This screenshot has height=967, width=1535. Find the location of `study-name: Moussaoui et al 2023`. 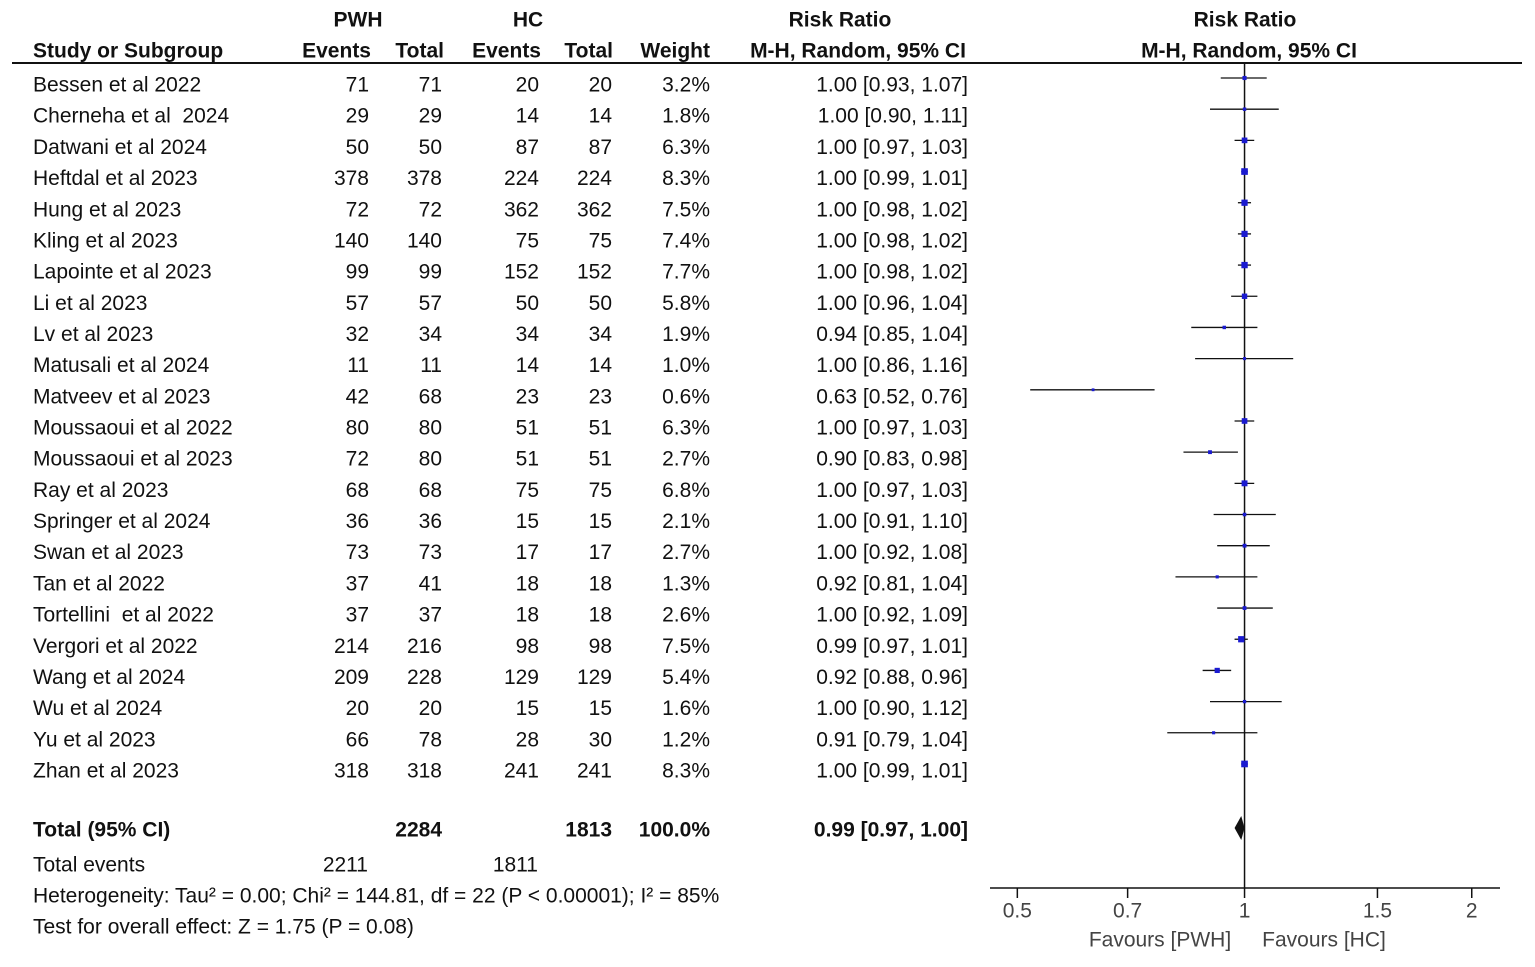

study-name: Moussaoui et al 2023 is located at coordinates (133, 459).